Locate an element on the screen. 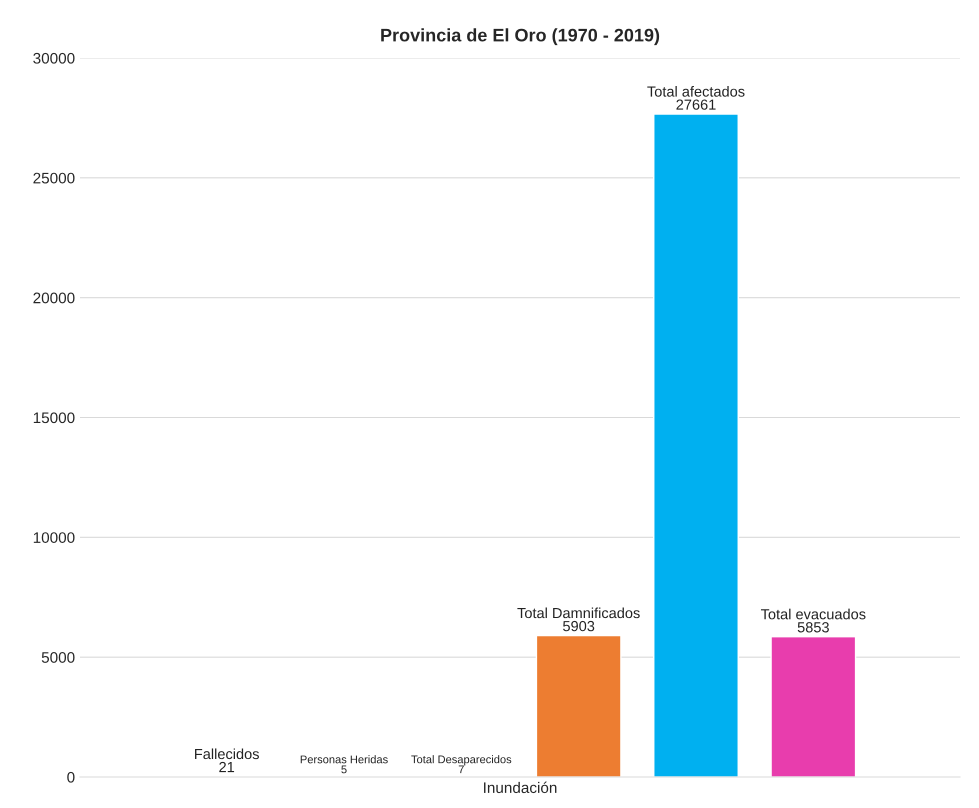  series-label: Fallecidos is located at coordinates (227, 754).